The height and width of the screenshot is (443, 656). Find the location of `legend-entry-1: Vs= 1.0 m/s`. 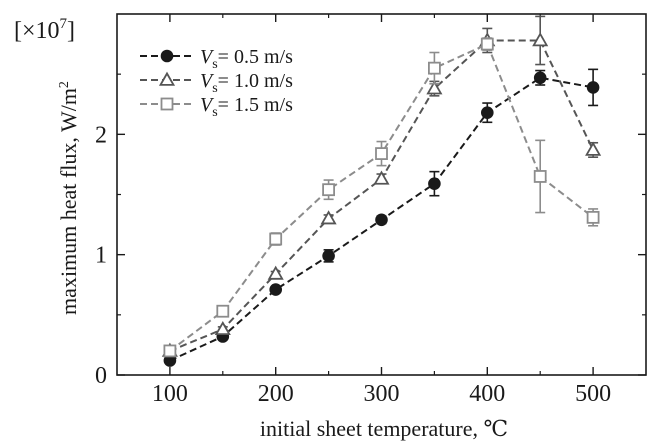

legend-entry-1: Vs= 1.0 m/s is located at coordinates (216, 83).